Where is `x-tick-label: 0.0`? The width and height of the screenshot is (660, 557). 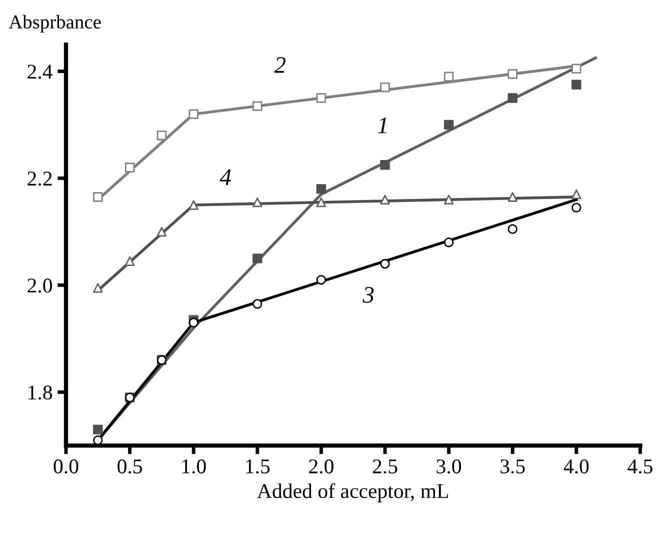
x-tick-label: 0.0 is located at coordinates (66, 466).